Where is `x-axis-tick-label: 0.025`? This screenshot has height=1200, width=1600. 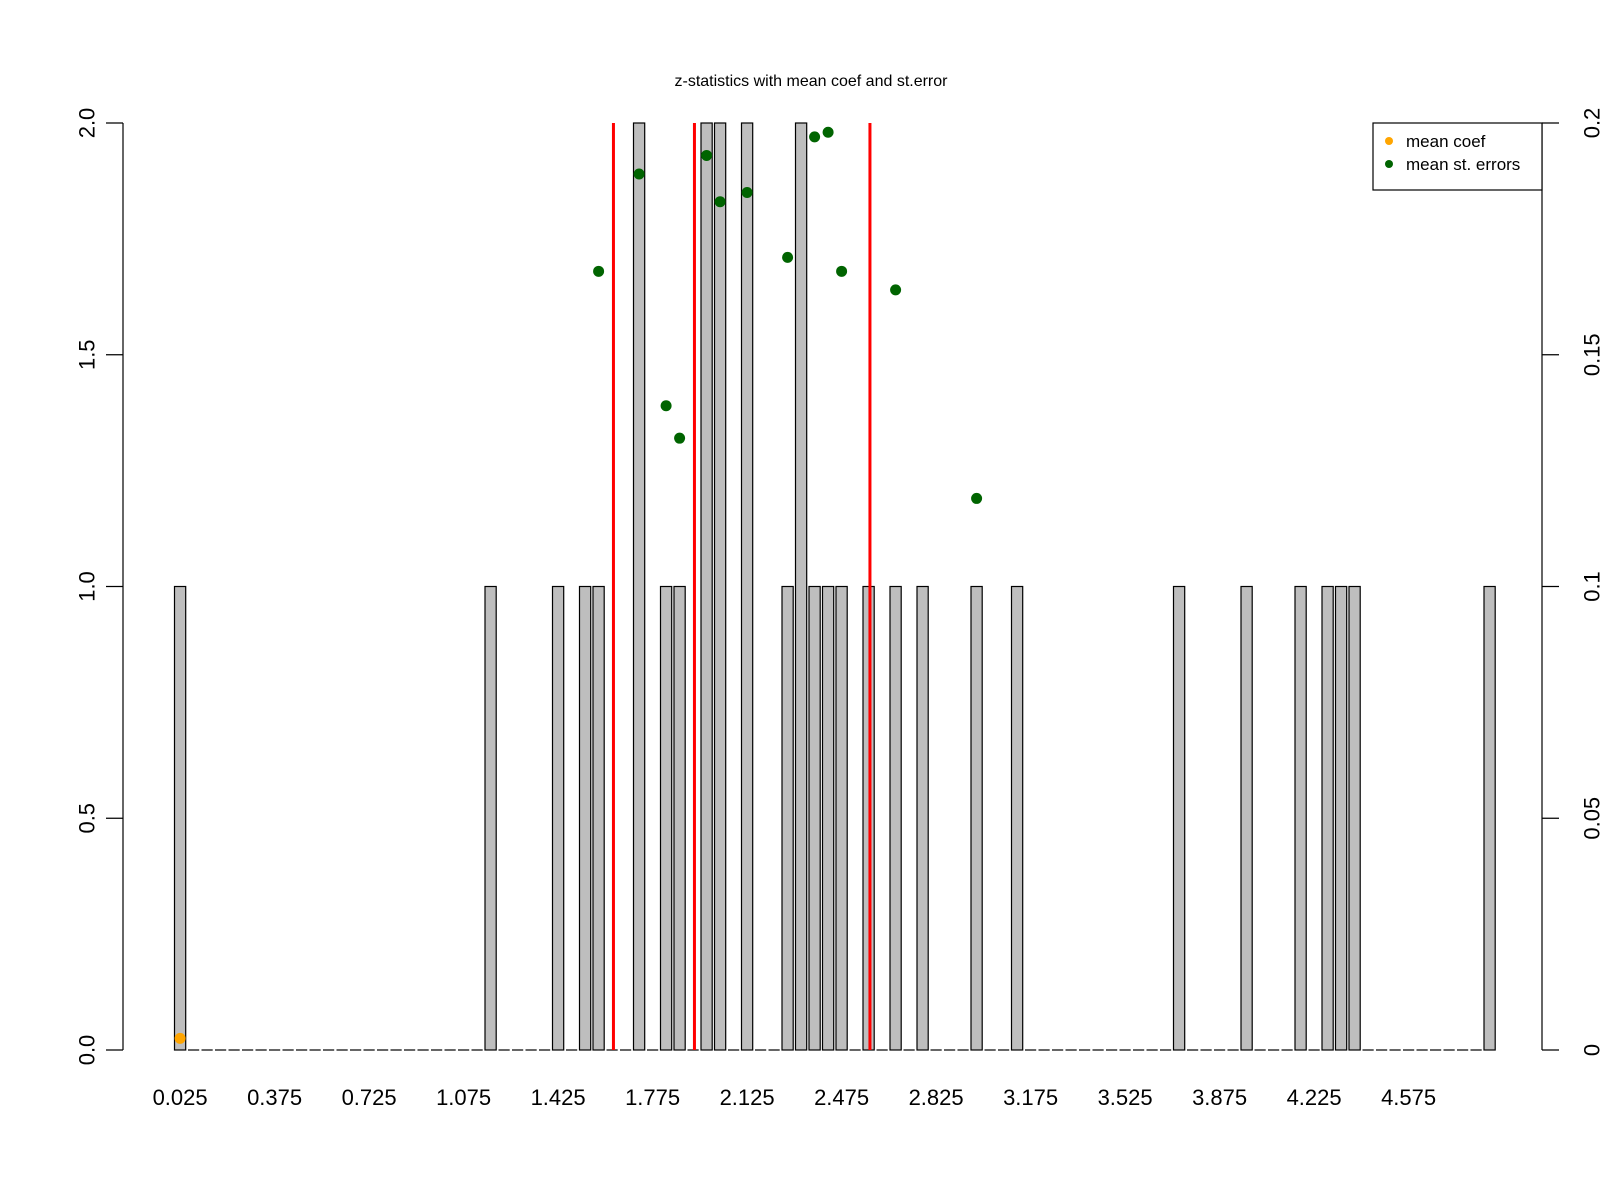
x-axis-tick-label: 0.025 is located at coordinates (180, 1097).